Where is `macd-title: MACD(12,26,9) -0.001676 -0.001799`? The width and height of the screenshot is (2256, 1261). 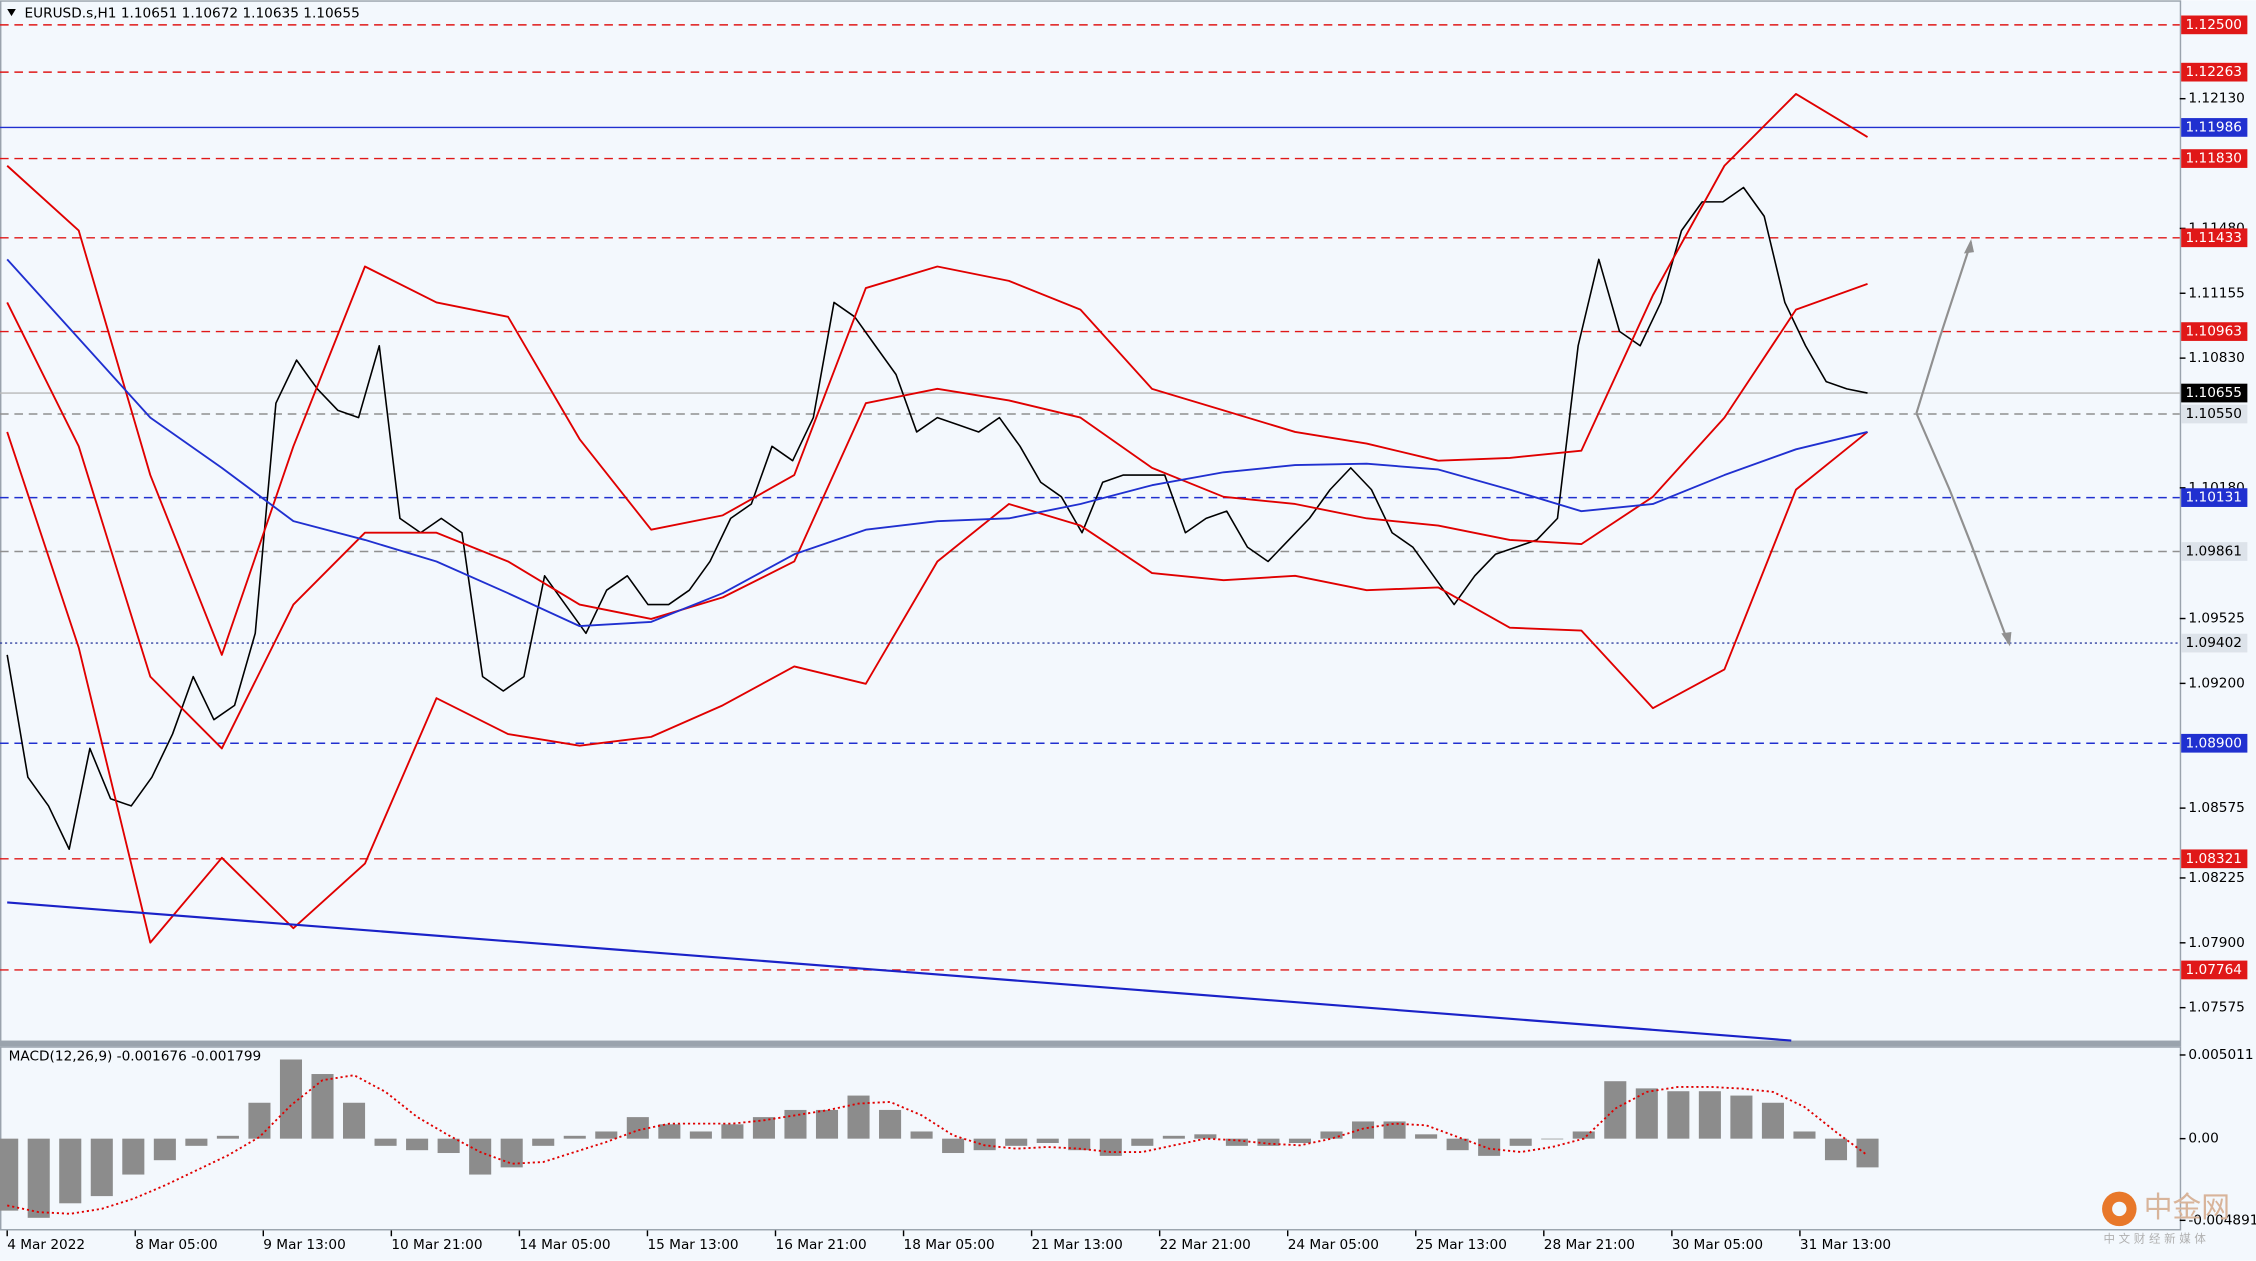 macd-title: MACD(12,26,9) -0.001676 -0.001799 is located at coordinates (135, 1056).